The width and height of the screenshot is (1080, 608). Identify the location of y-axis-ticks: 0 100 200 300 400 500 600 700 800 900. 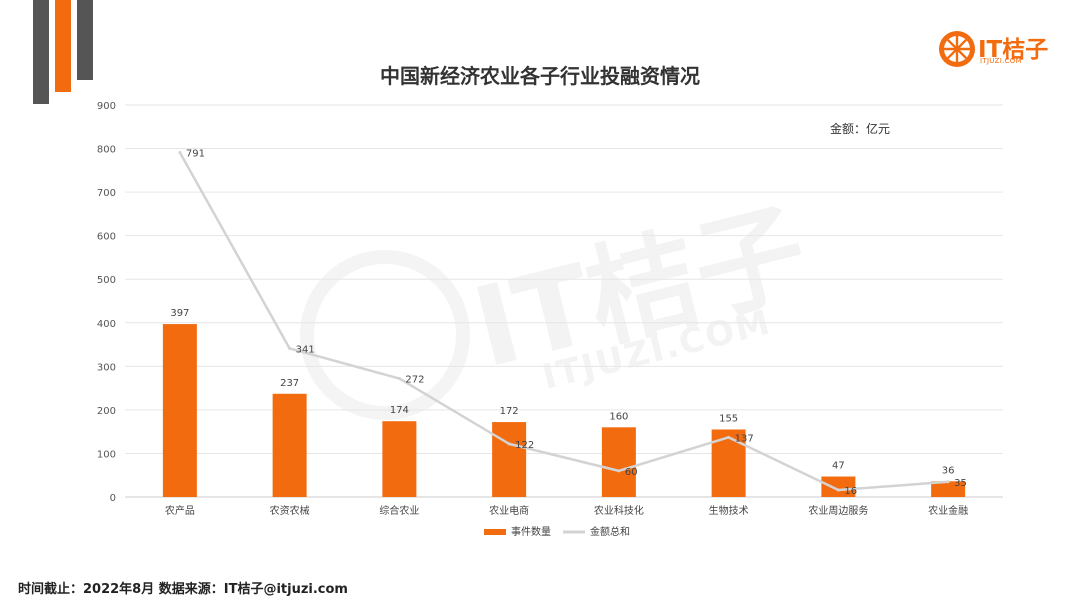
(106, 302).